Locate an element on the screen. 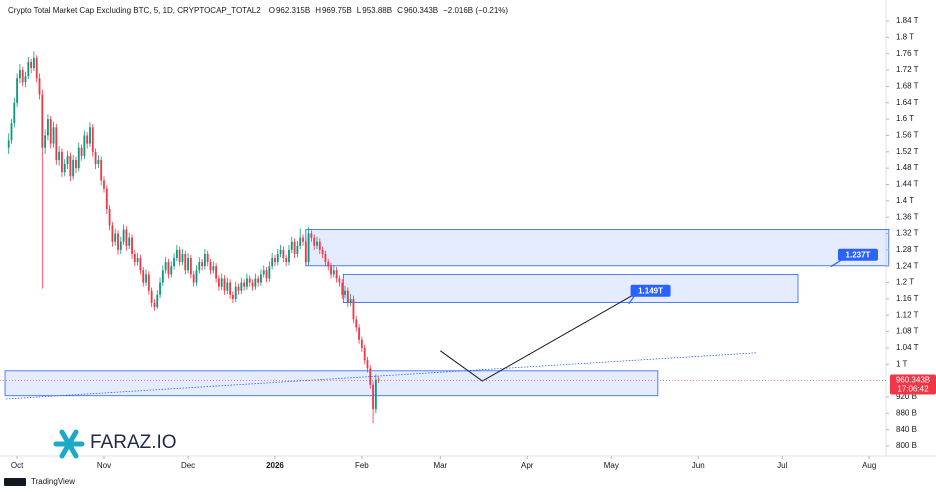 This screenshot has width=936, height=492. x-tick-label: May is located at coordinates (611, 465).